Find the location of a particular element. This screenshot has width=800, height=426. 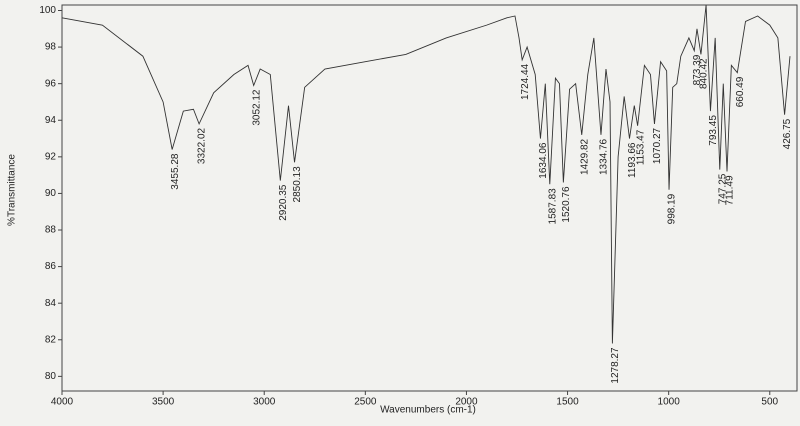

peak-label: 1153.47 is located at coordinates (640, 147).